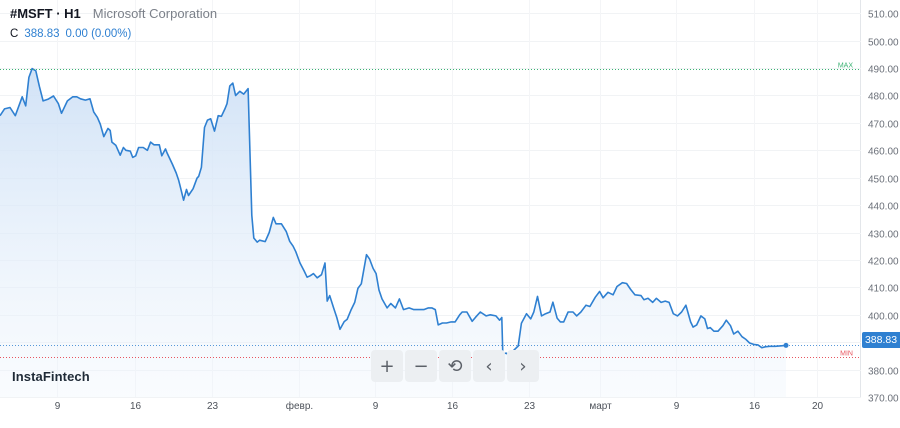 The height and width of the screenshot is (428, 900). What do you see at coordinates (846, 66) in the screenshot?
I see `max-label: MAX` at bounding box center [846, 66].